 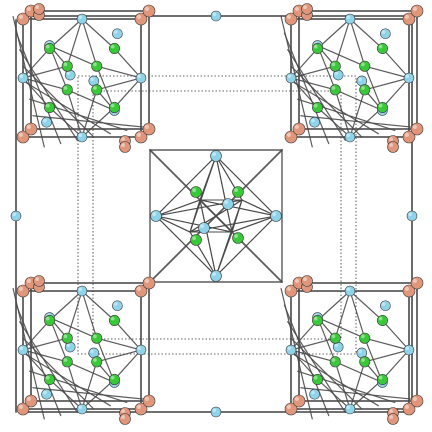 I want to click on edge-atom-highlight, so click(x=14, y=214).